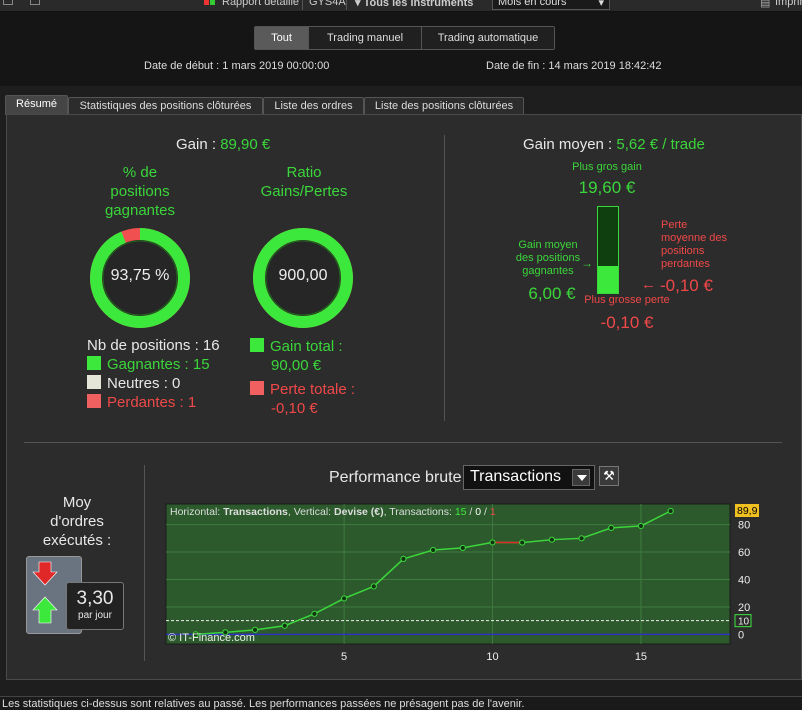 The image size is (802, 710). I want to click on row-divider, so click(403, 442).